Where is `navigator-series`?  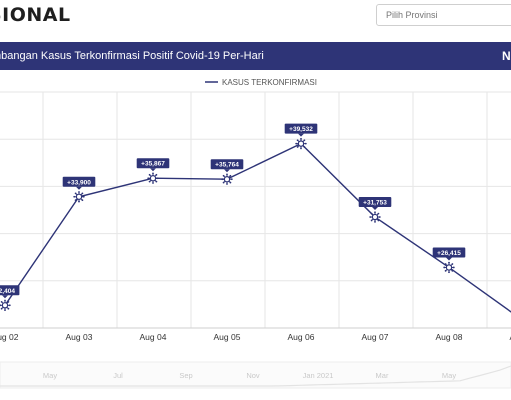 navigator-series is located at coordinates (255, 376).